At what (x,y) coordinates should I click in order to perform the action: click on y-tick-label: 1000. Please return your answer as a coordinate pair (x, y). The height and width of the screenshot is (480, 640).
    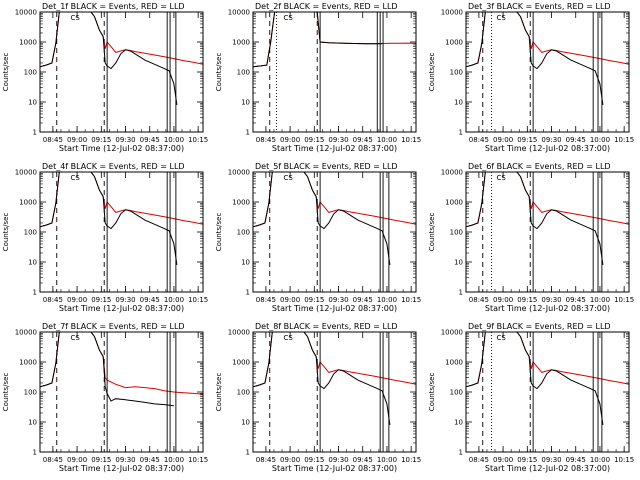
    Looking at the image, I should click on (28, 203).